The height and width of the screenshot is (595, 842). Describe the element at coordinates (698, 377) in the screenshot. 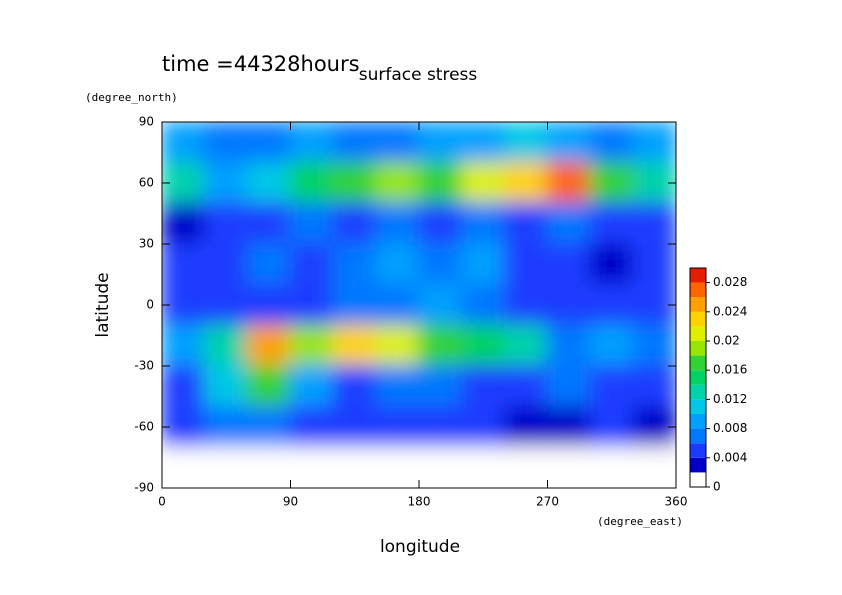

I see `colorbar-frame` at that location.